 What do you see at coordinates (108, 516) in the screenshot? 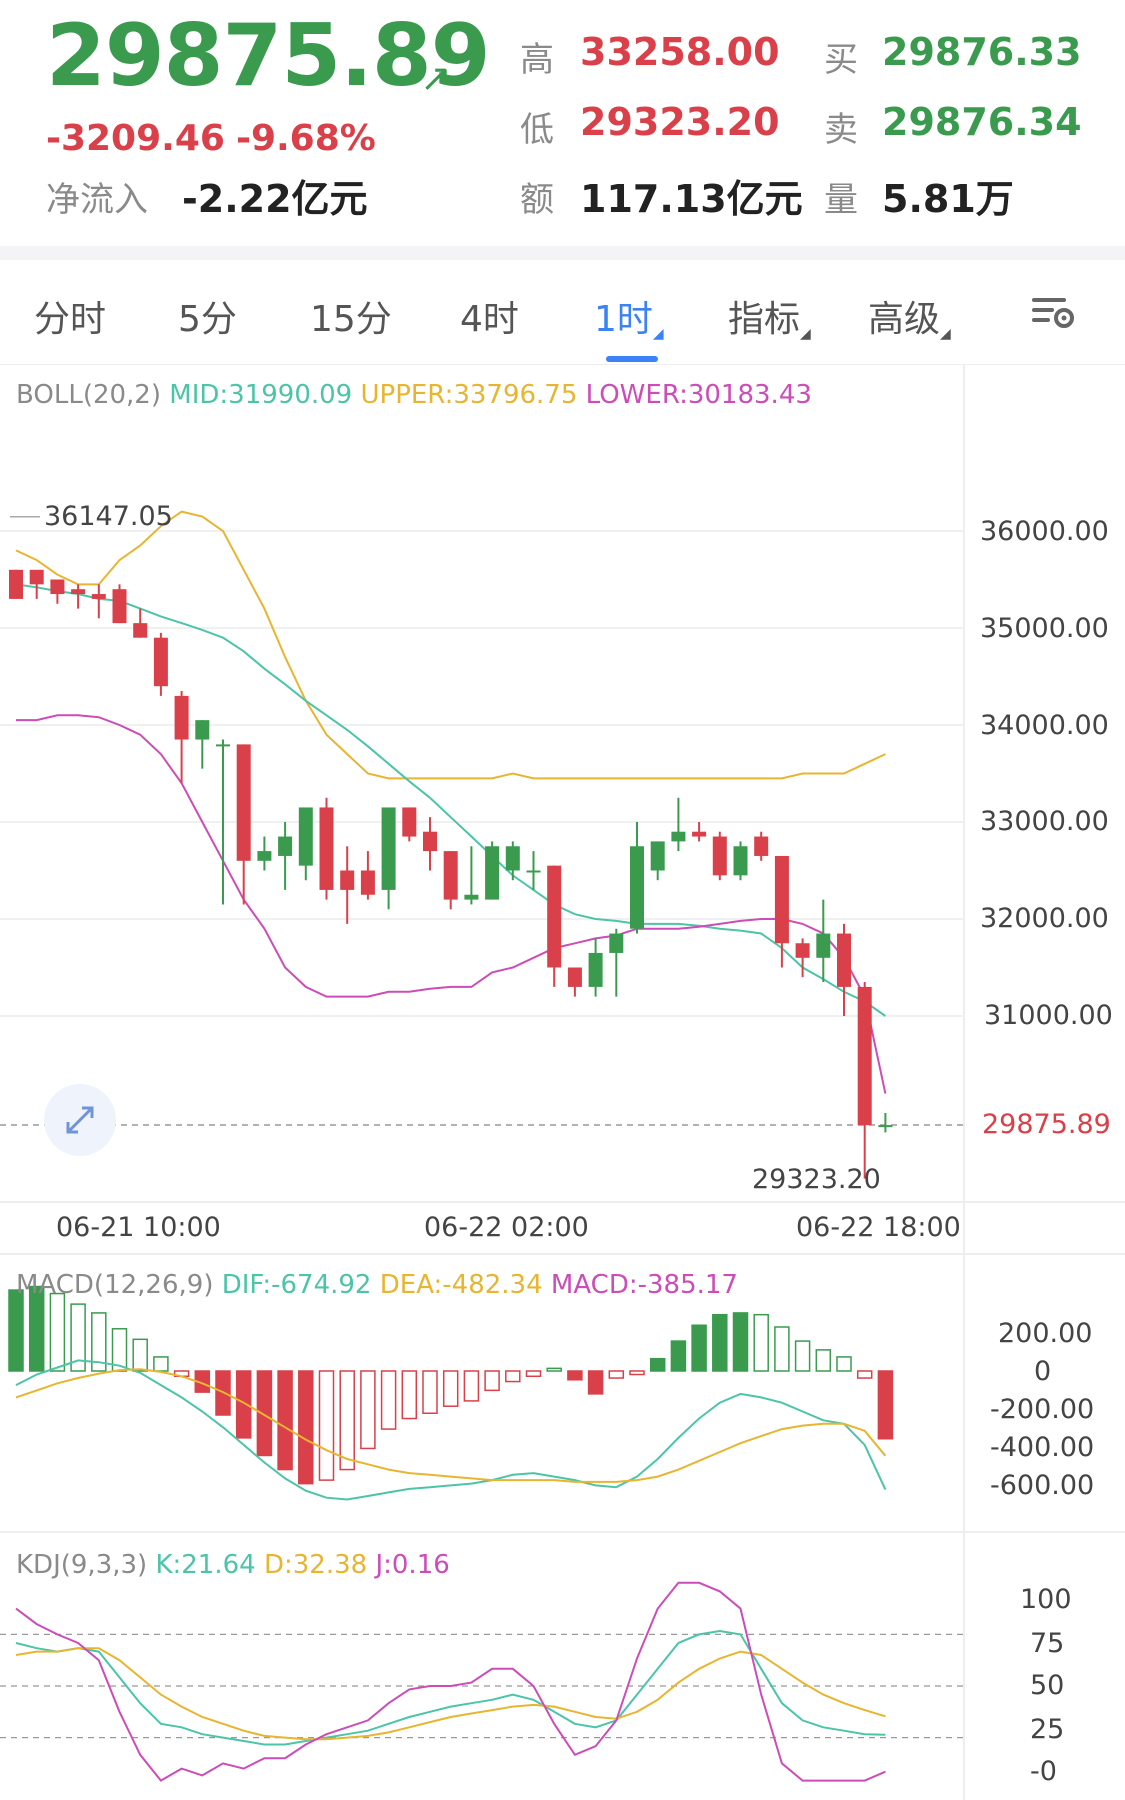
I see `max-price-marker: 36147.05` at bounding box center [108, 516].